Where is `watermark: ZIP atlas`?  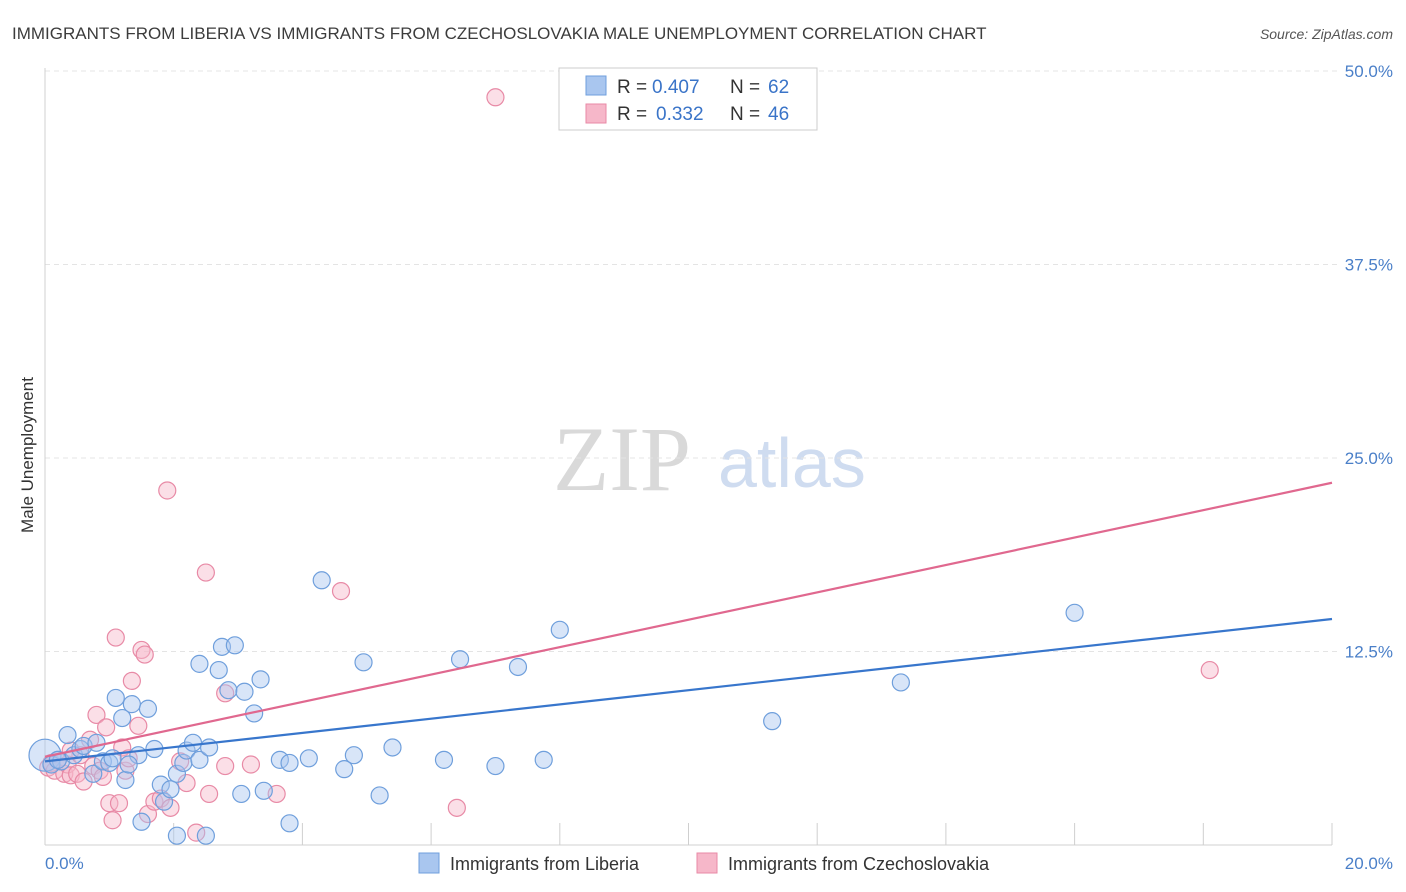
watermark: ZIP atlas is located at coordinates (709, 459).